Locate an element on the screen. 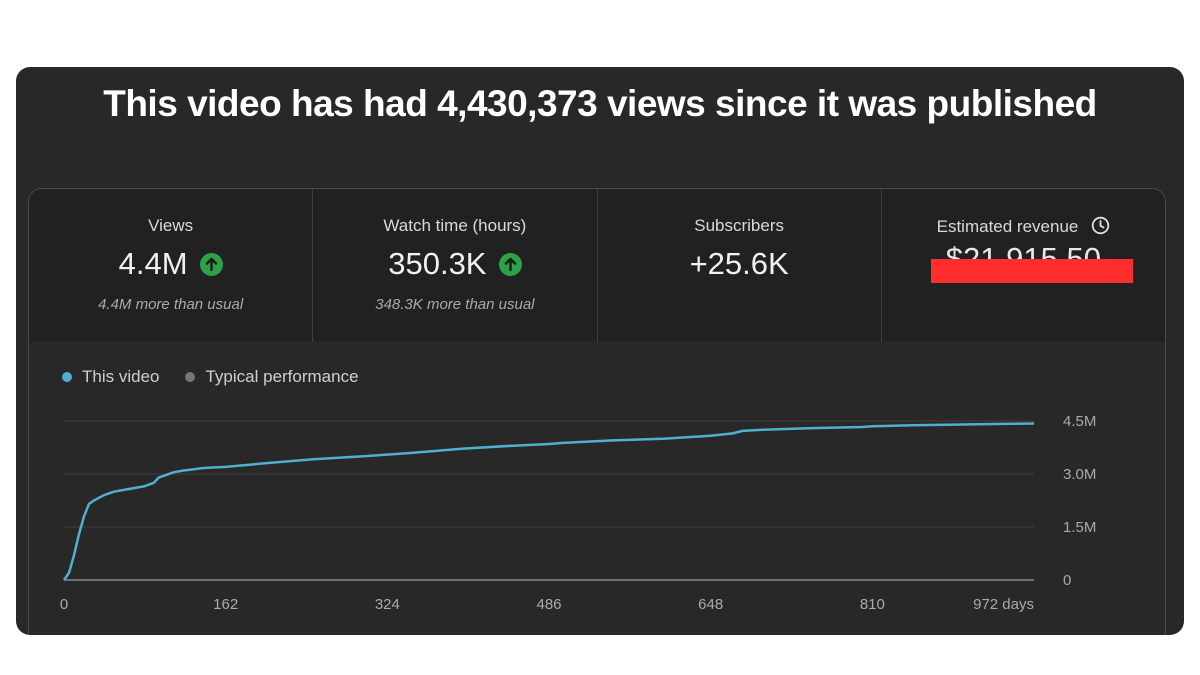 The height and width of the screenshot is (675, 1200). chart-legend: This video Typical performance is located at coordinates (210, 377).